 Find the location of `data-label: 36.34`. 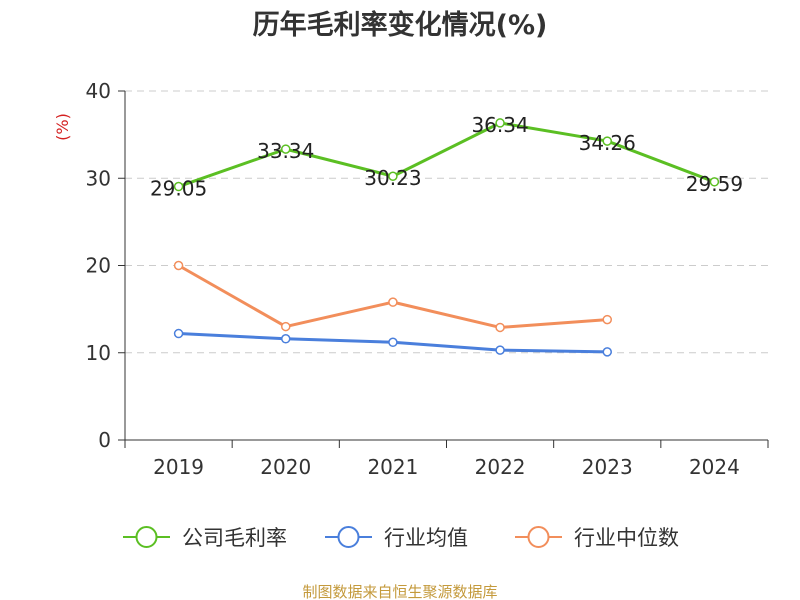

data-label: 36.34 is located at coordinates (499, 125).